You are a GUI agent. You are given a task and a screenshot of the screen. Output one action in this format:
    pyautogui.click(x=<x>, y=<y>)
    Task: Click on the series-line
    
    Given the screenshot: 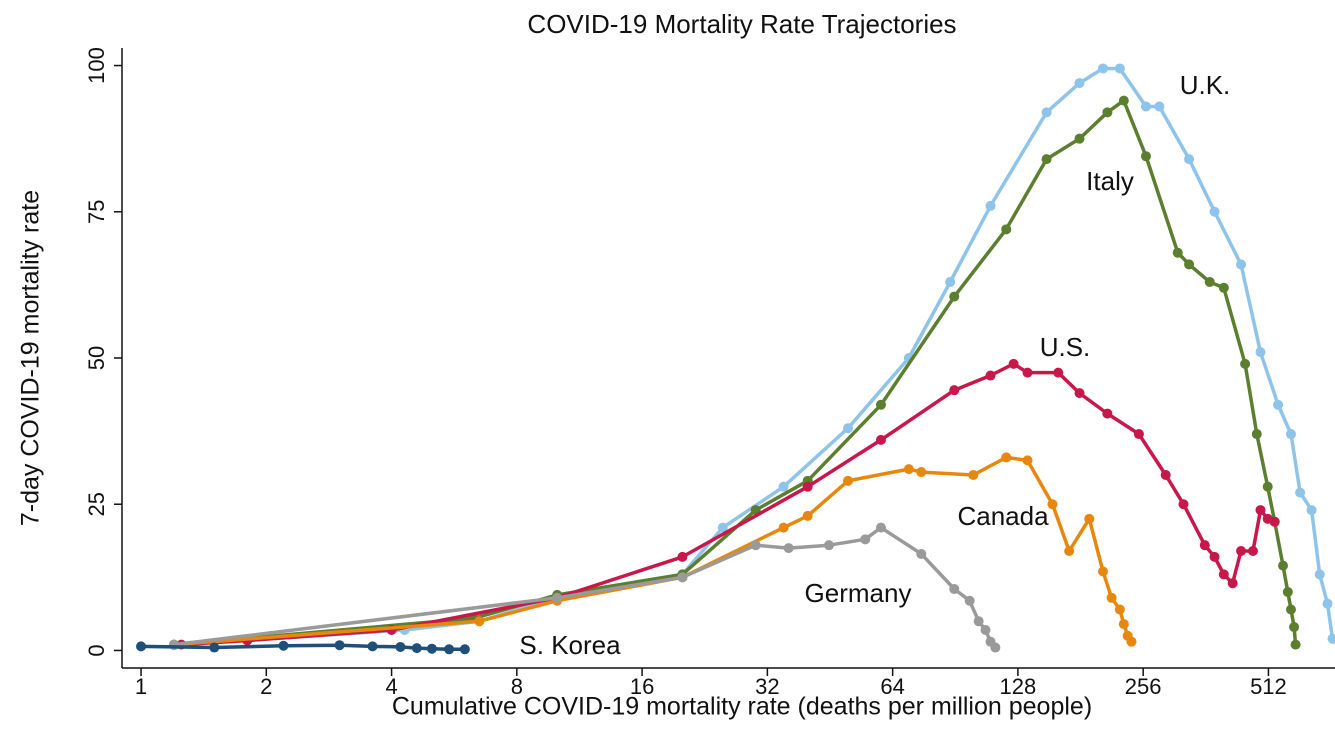 What is the action you would take?
    pyautogui.click(x=302, y=647)
    